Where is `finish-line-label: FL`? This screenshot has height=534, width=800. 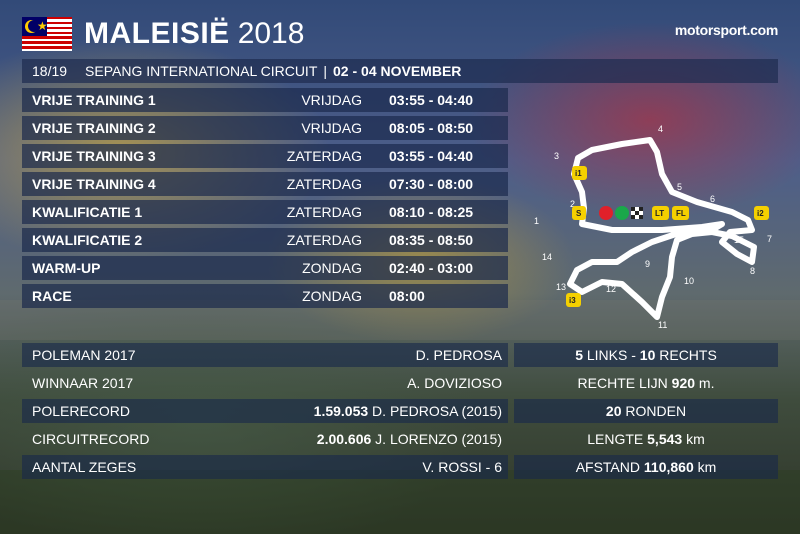
finish-line-label: FL is located at coordinates (681, 213).